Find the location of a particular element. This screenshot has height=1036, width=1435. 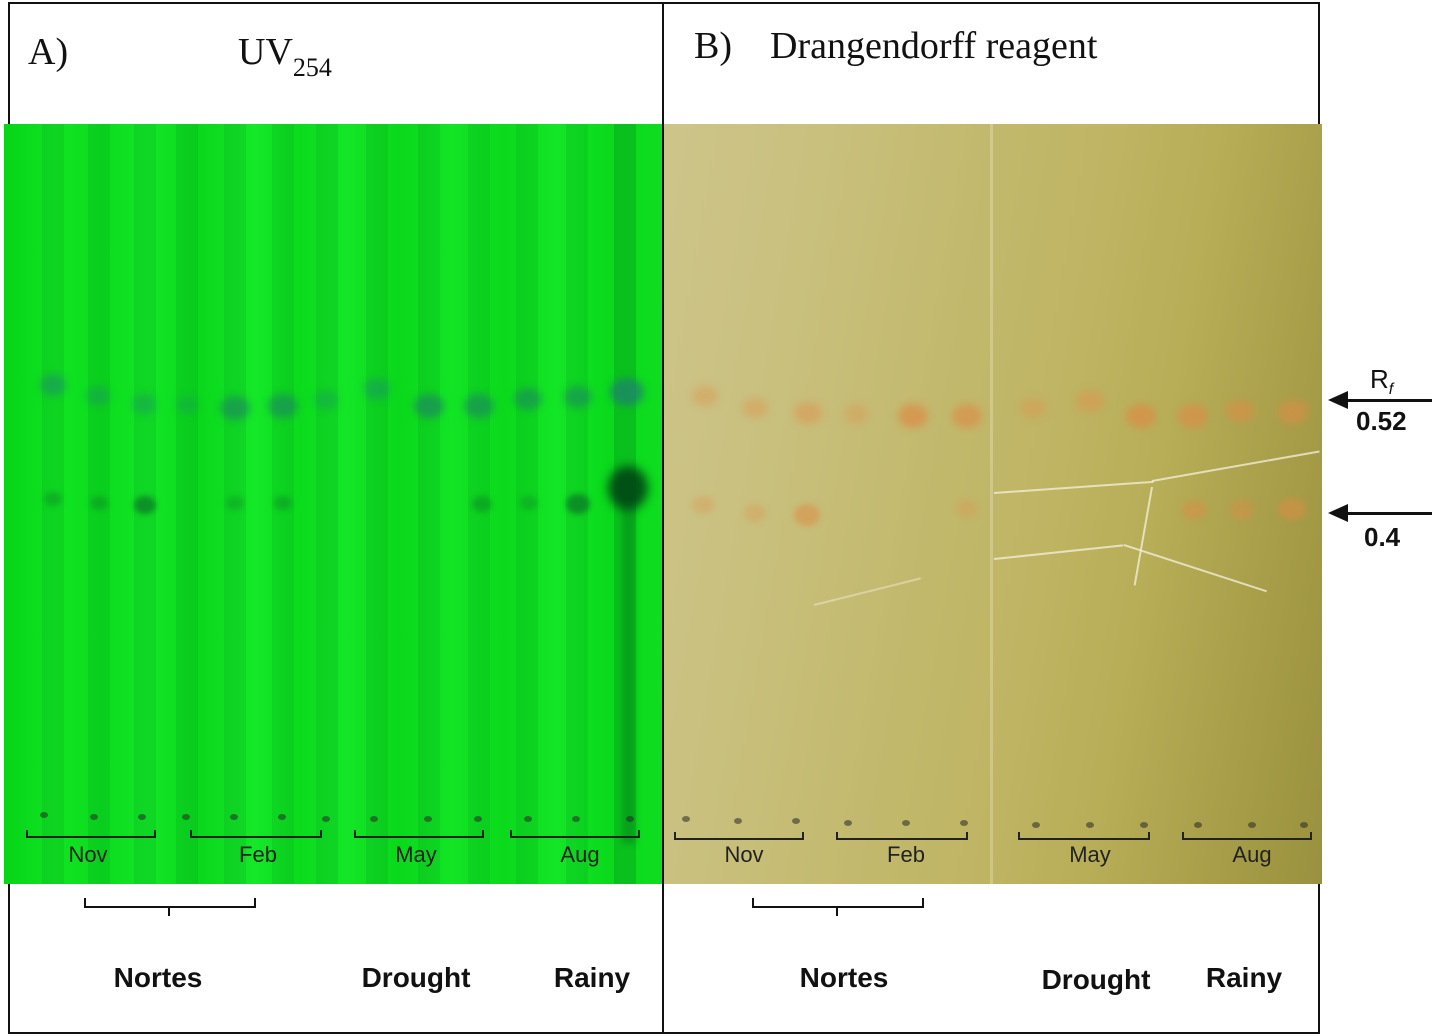

rf-value-052: 0.52 is located at coordinates (1381, 421).